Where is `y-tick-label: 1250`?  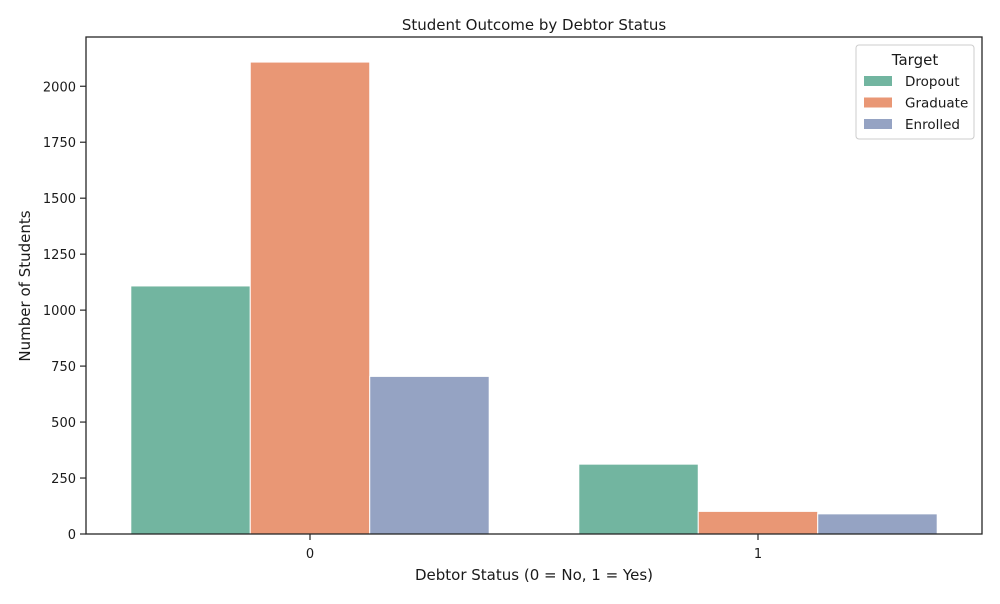
y-tick-label: 1250 is located at coordinates (59, 255).